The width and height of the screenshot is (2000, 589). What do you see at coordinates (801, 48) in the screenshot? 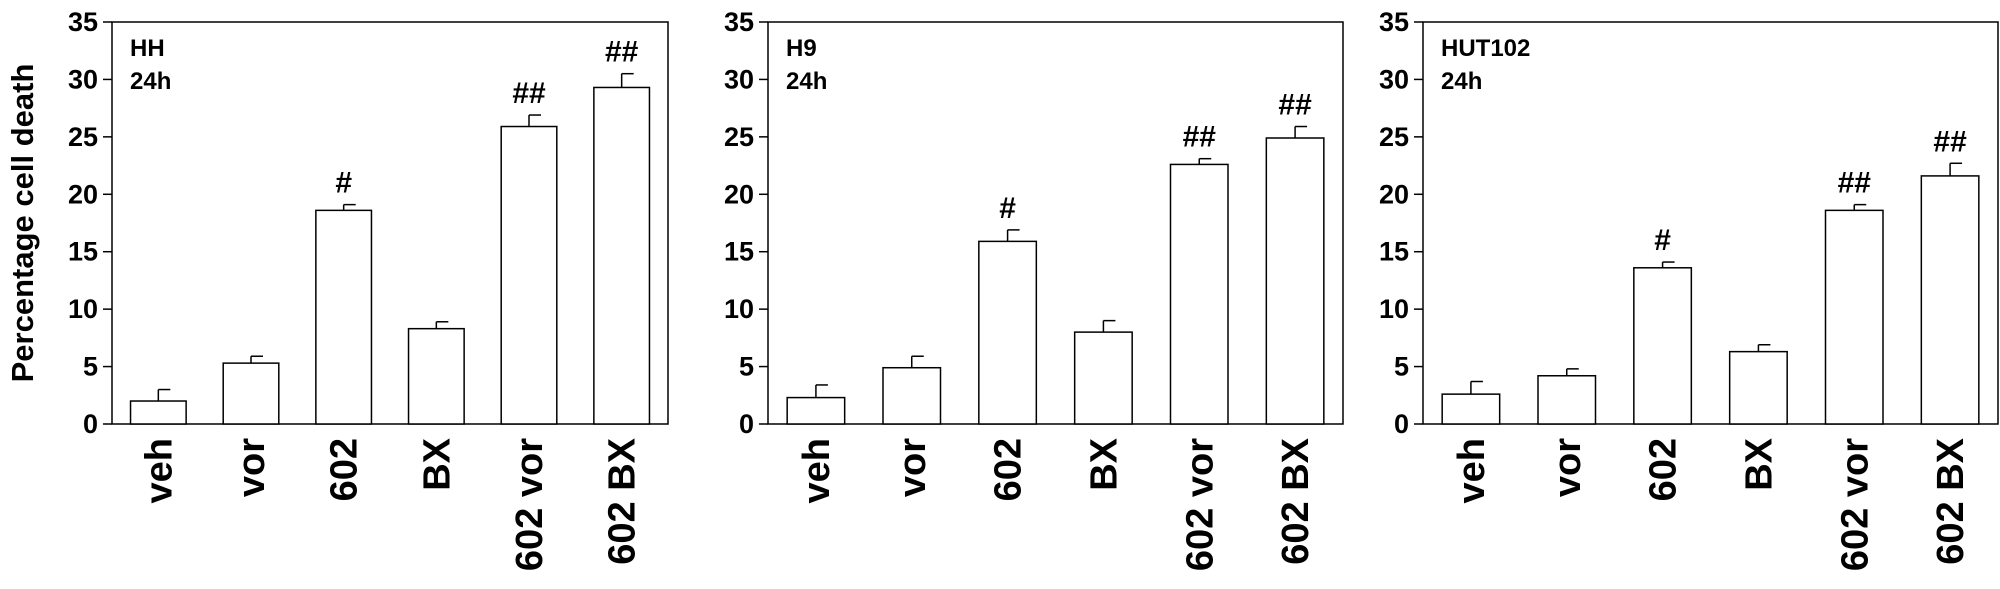
I see `panel-title: H9` at bounding box center [801, 48].